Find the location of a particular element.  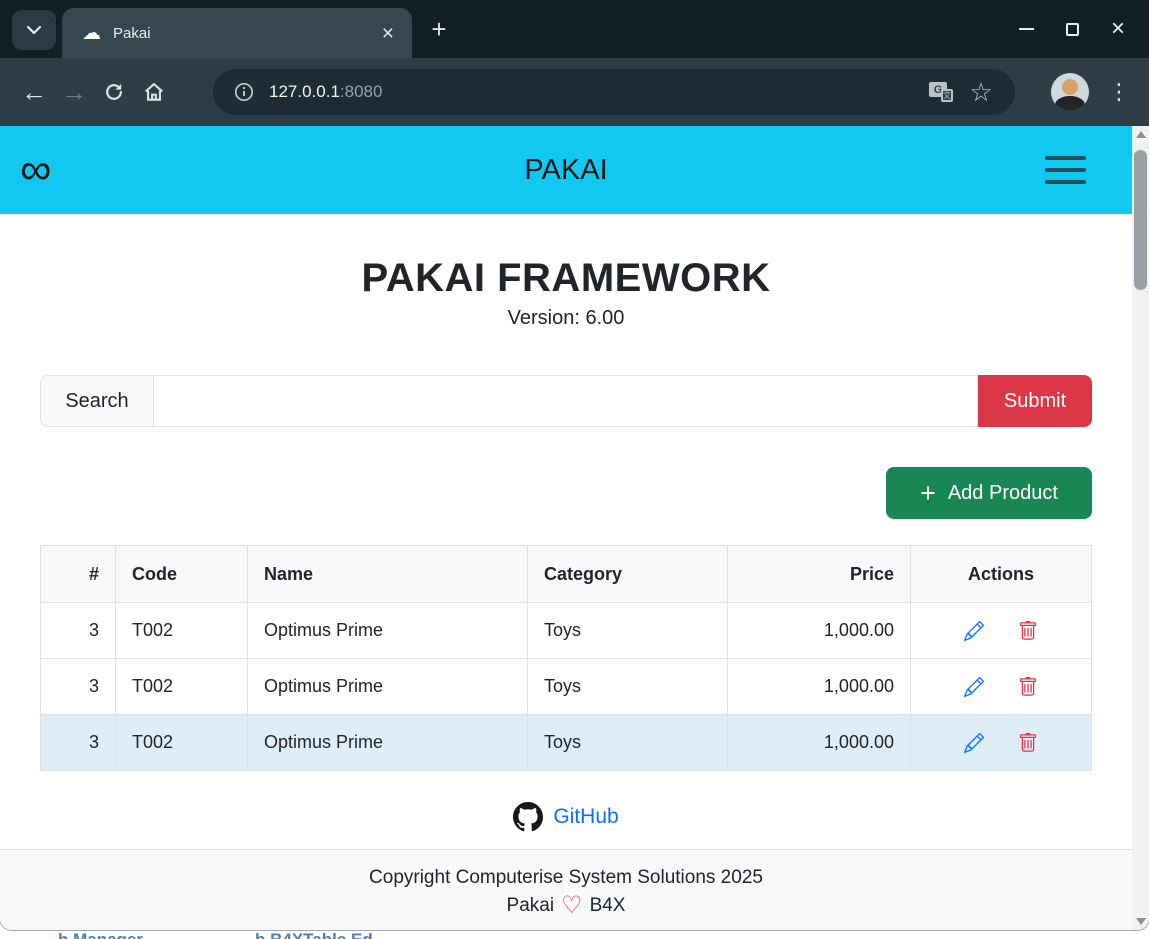

credit-suffix: B4X is located at coordinates (607, 905).